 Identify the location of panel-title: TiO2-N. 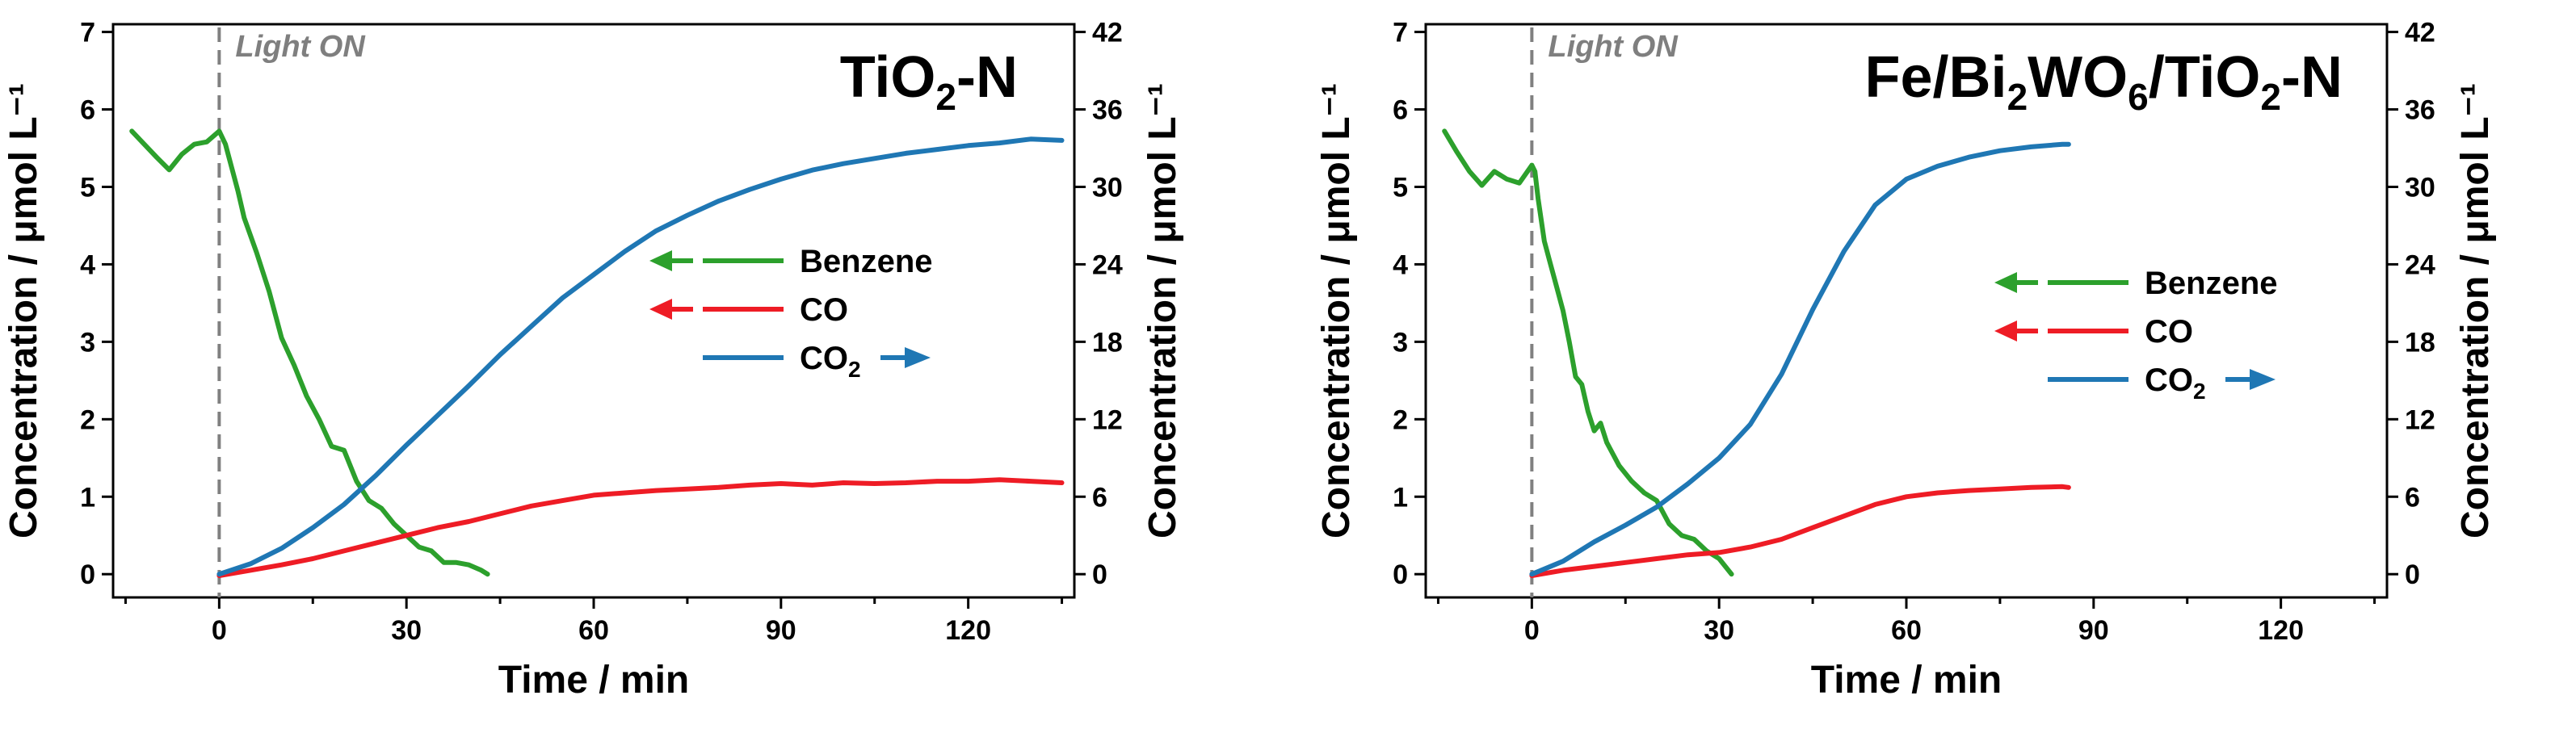
(929, 81).